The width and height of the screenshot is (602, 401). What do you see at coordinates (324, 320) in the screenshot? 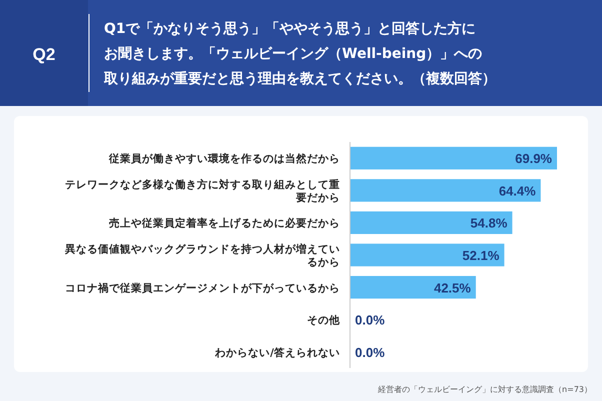
I see `y-tick-label: その他` at bounding box center [324, 320].